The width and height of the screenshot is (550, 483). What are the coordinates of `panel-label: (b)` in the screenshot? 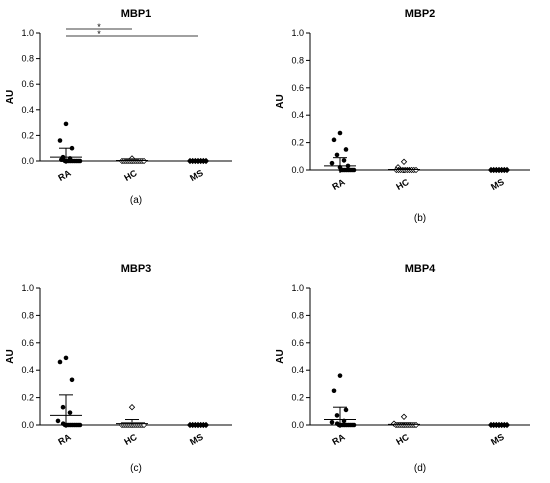 It's located at (420, 218).